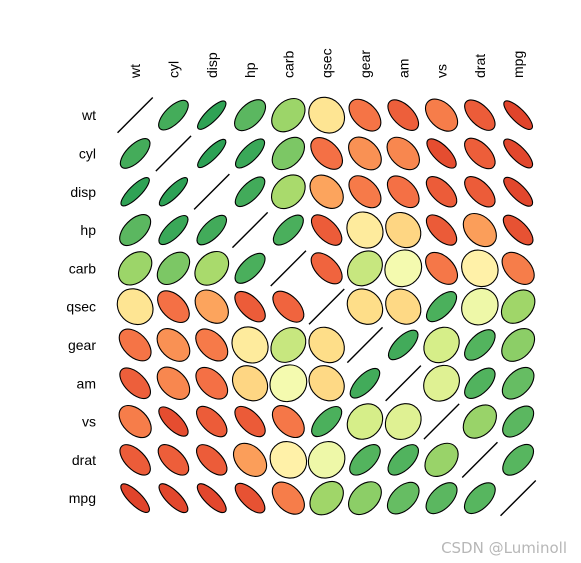 This screenshot has width=581, height=563. What do you see at coordinates (326, 345) in the screenshot?
I see `cell-gear-qsec` at bounding box center [326, 345].